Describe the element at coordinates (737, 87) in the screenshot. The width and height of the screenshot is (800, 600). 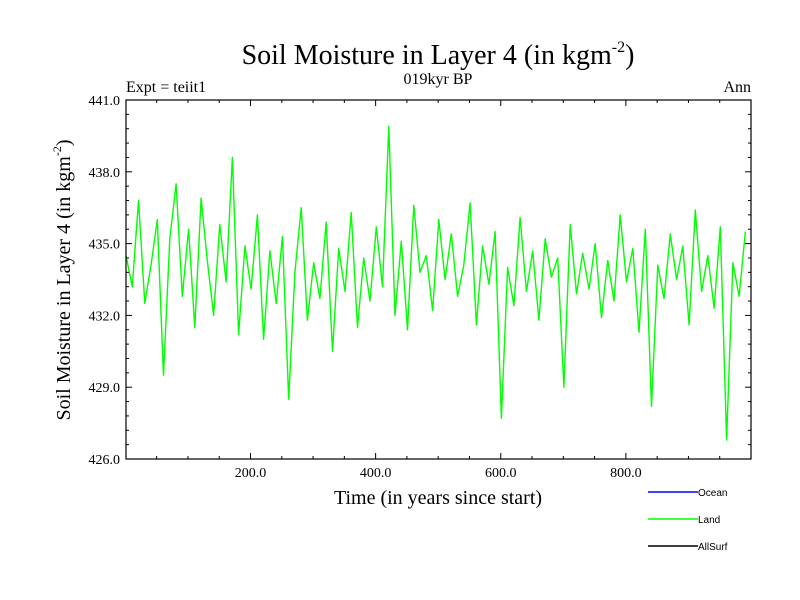
I see `season-label: Ann` at that location.